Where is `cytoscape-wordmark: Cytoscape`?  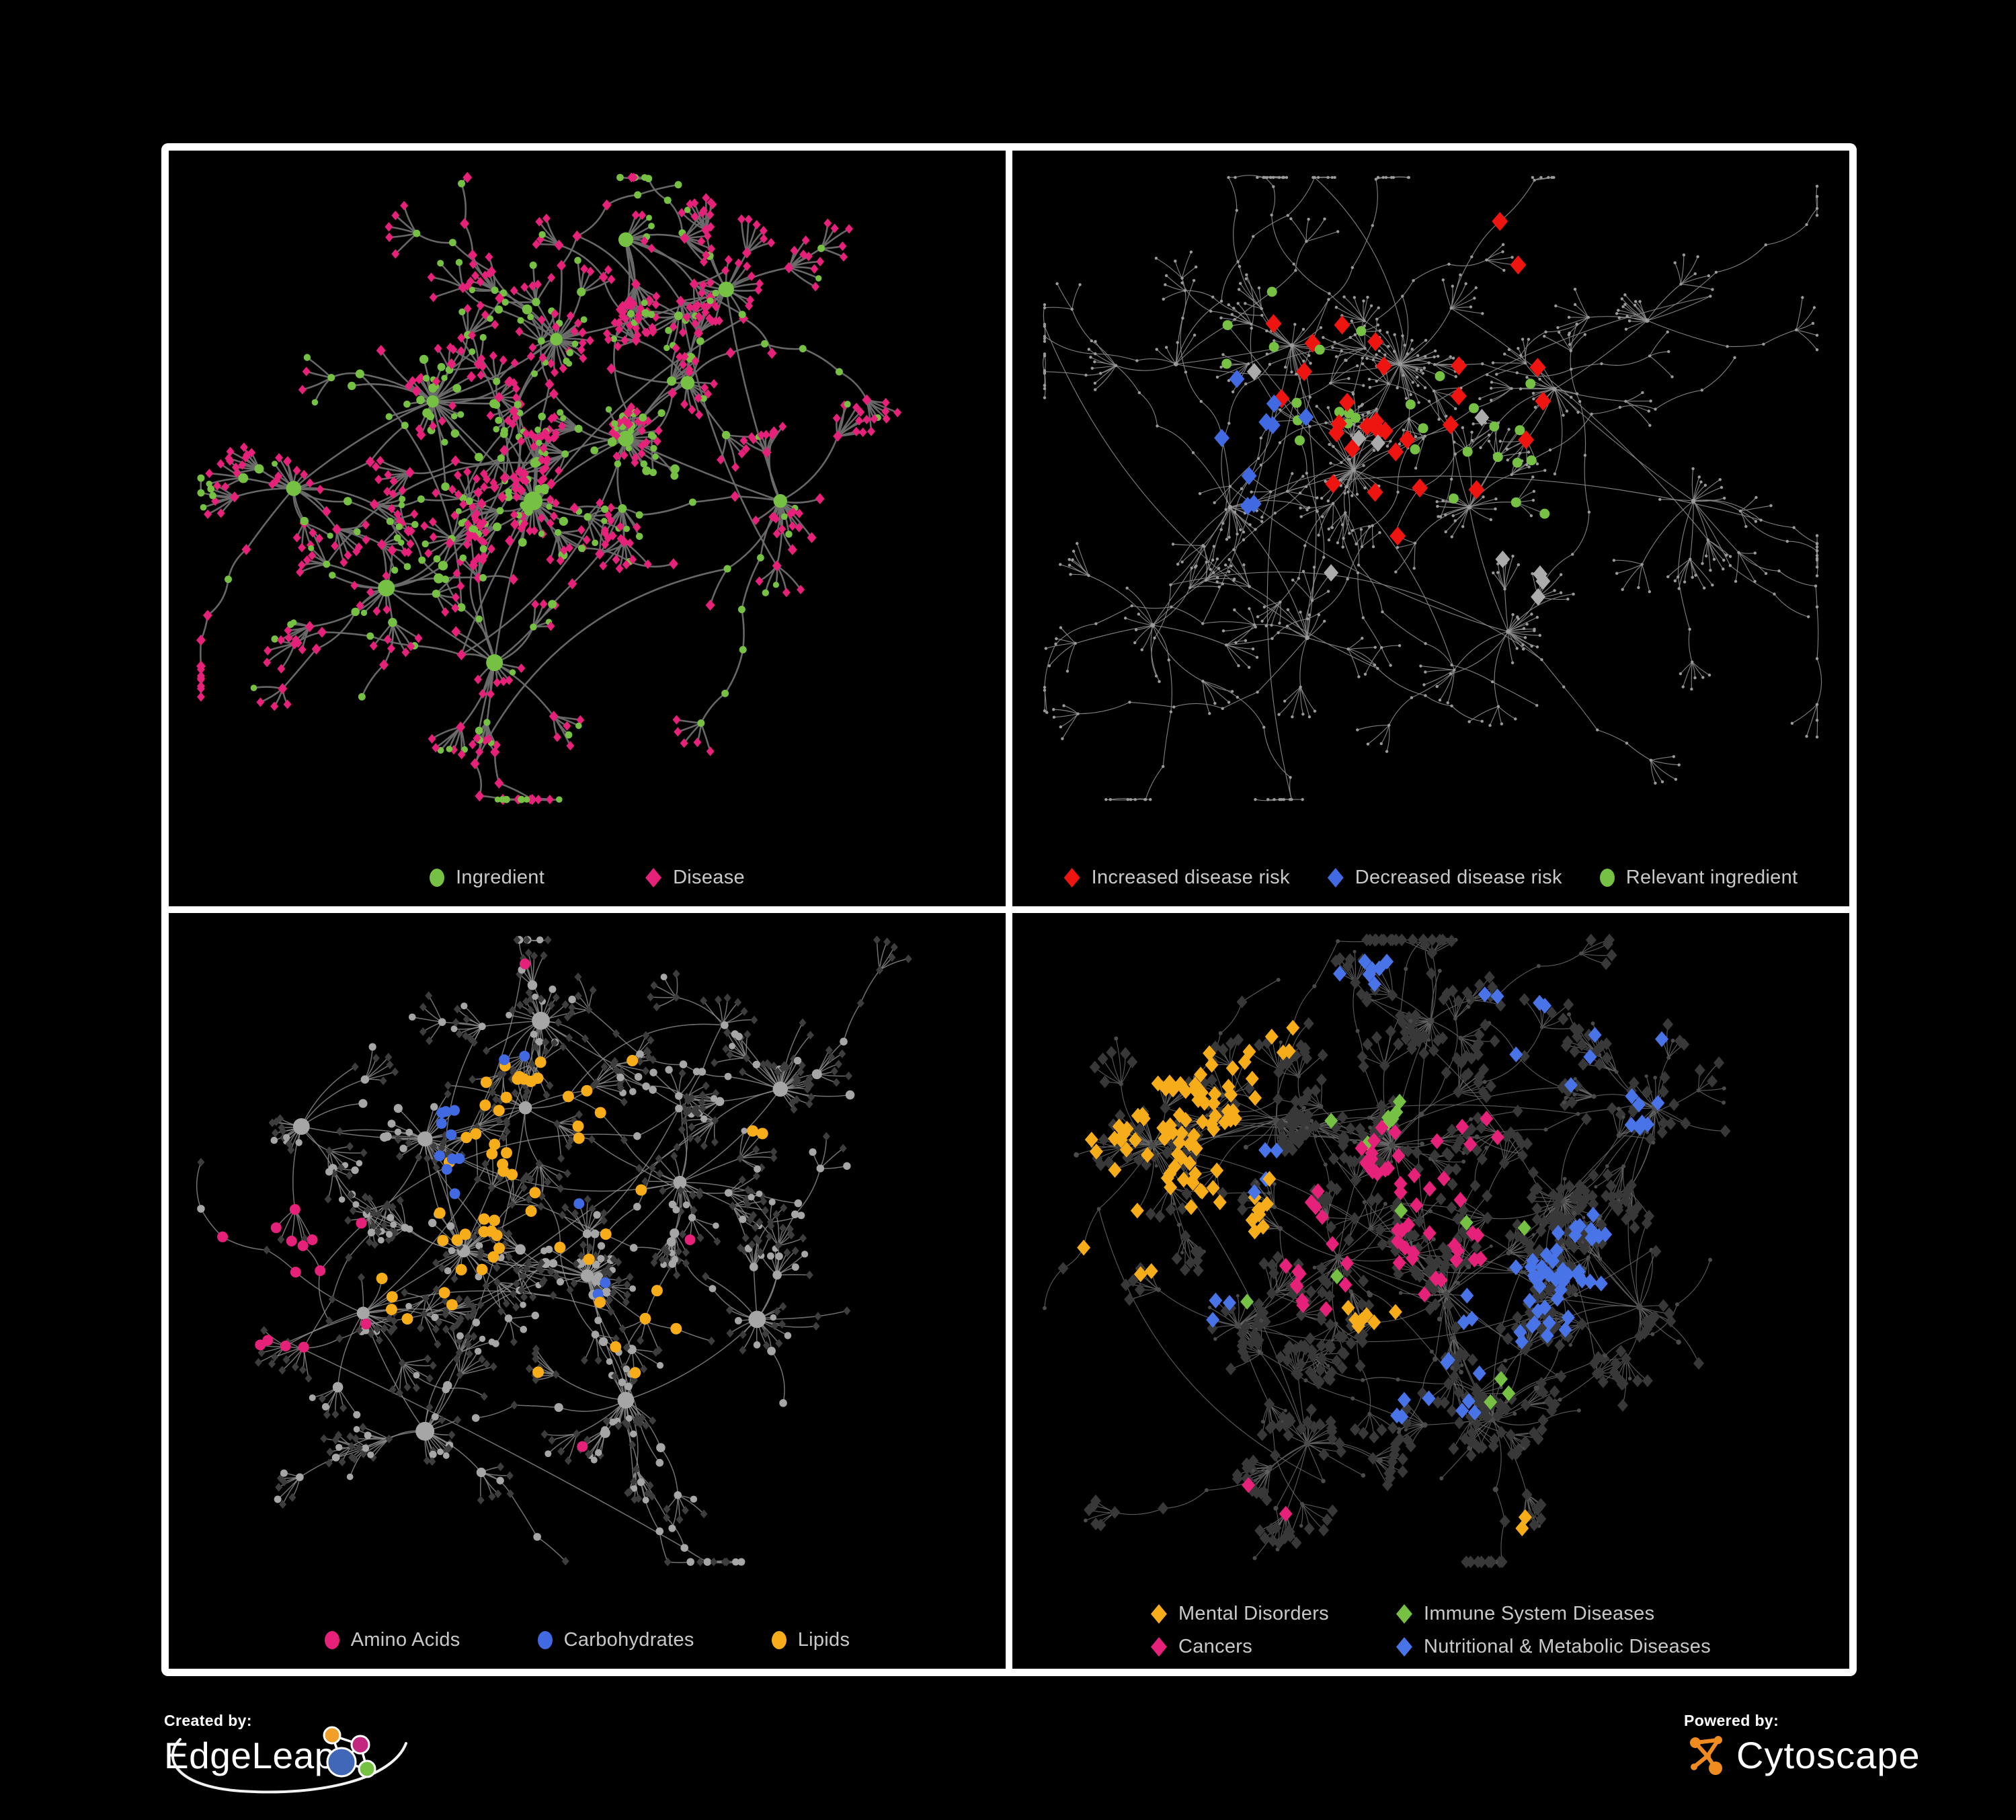
cytoscape-wordmark: Cytoscape is located at coordinates (1828, 1754).